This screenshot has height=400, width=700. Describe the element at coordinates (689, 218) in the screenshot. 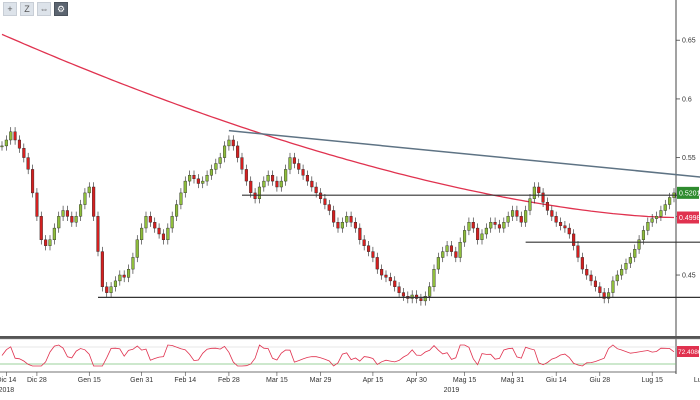

I see `moving-average-label: 0.4998` at that location.